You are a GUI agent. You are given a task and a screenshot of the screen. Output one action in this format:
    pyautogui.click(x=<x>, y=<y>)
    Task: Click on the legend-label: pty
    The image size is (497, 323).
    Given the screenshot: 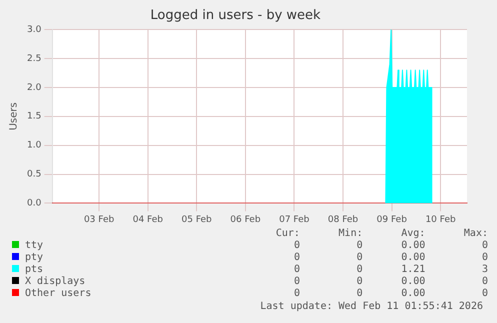 What is the action you would take?
    pyautogui.click(x=34, y=258)
    